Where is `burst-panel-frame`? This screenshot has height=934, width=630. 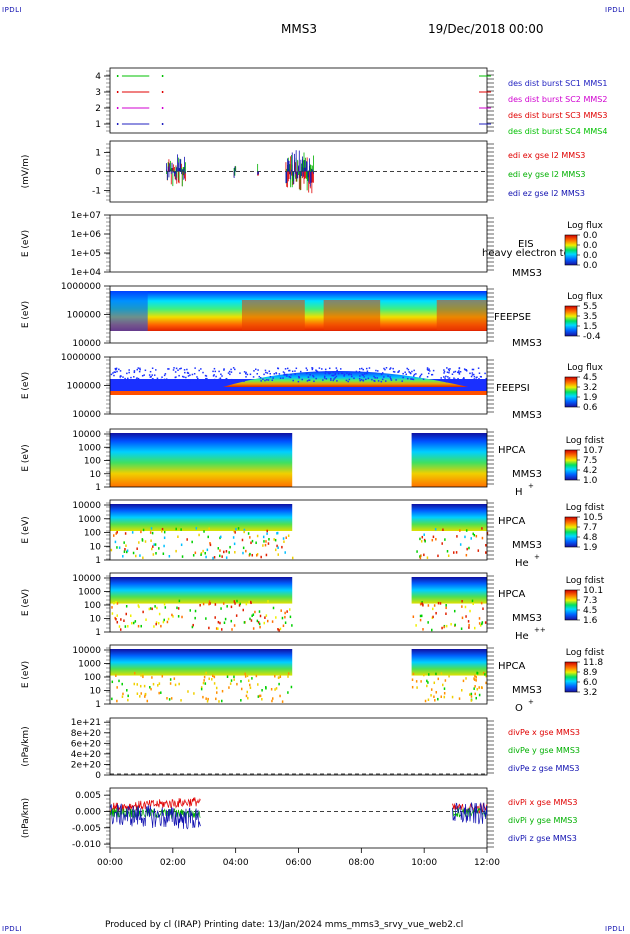 burst-panel-frame is located at coordinates (298, 100).